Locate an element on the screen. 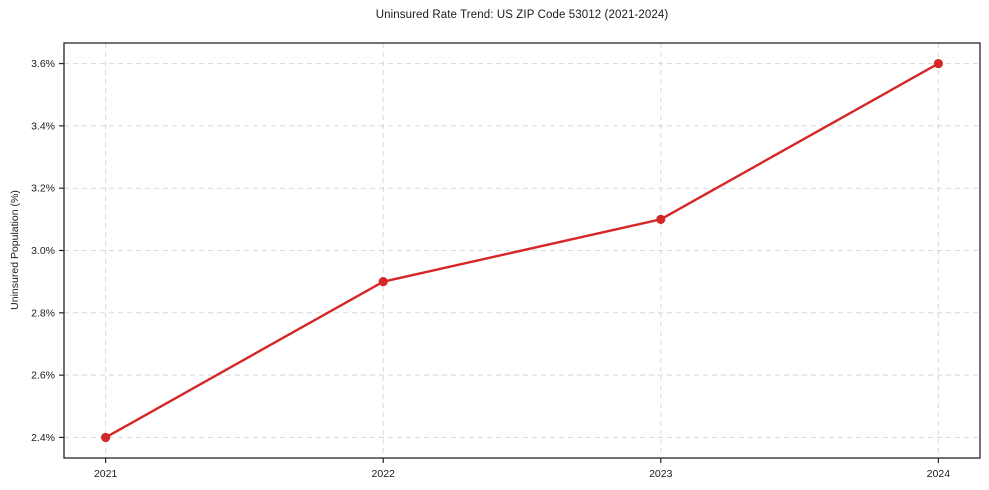  y-tick-label: 2.8% is located at coordinates (43, 313).